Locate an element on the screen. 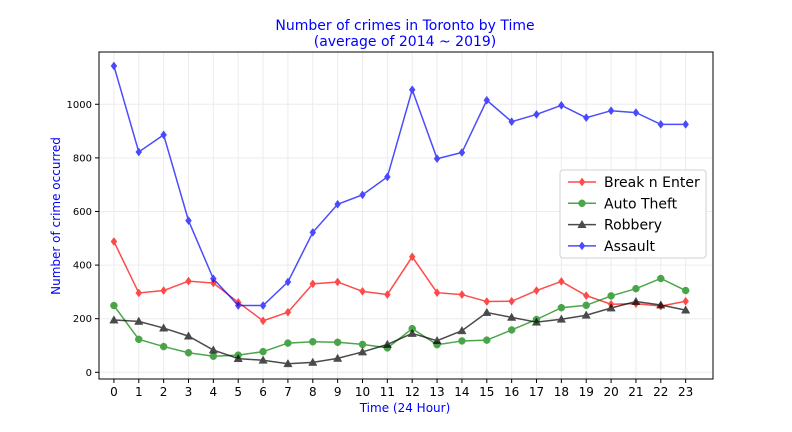 The image size is (792, 432). legend-item-assault: Assault is located at coordinates (612, 247).